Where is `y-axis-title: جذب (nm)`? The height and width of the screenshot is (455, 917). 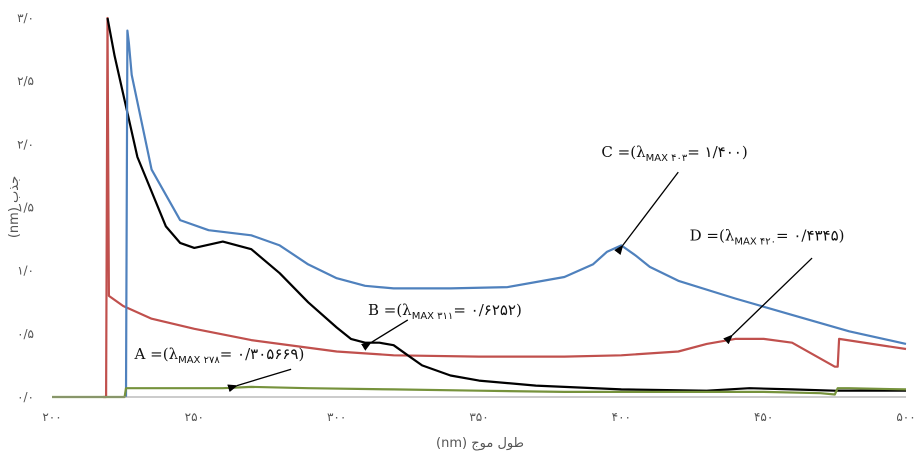
y-axis-title: جذب (nm) is located at coordinates (14, 207).